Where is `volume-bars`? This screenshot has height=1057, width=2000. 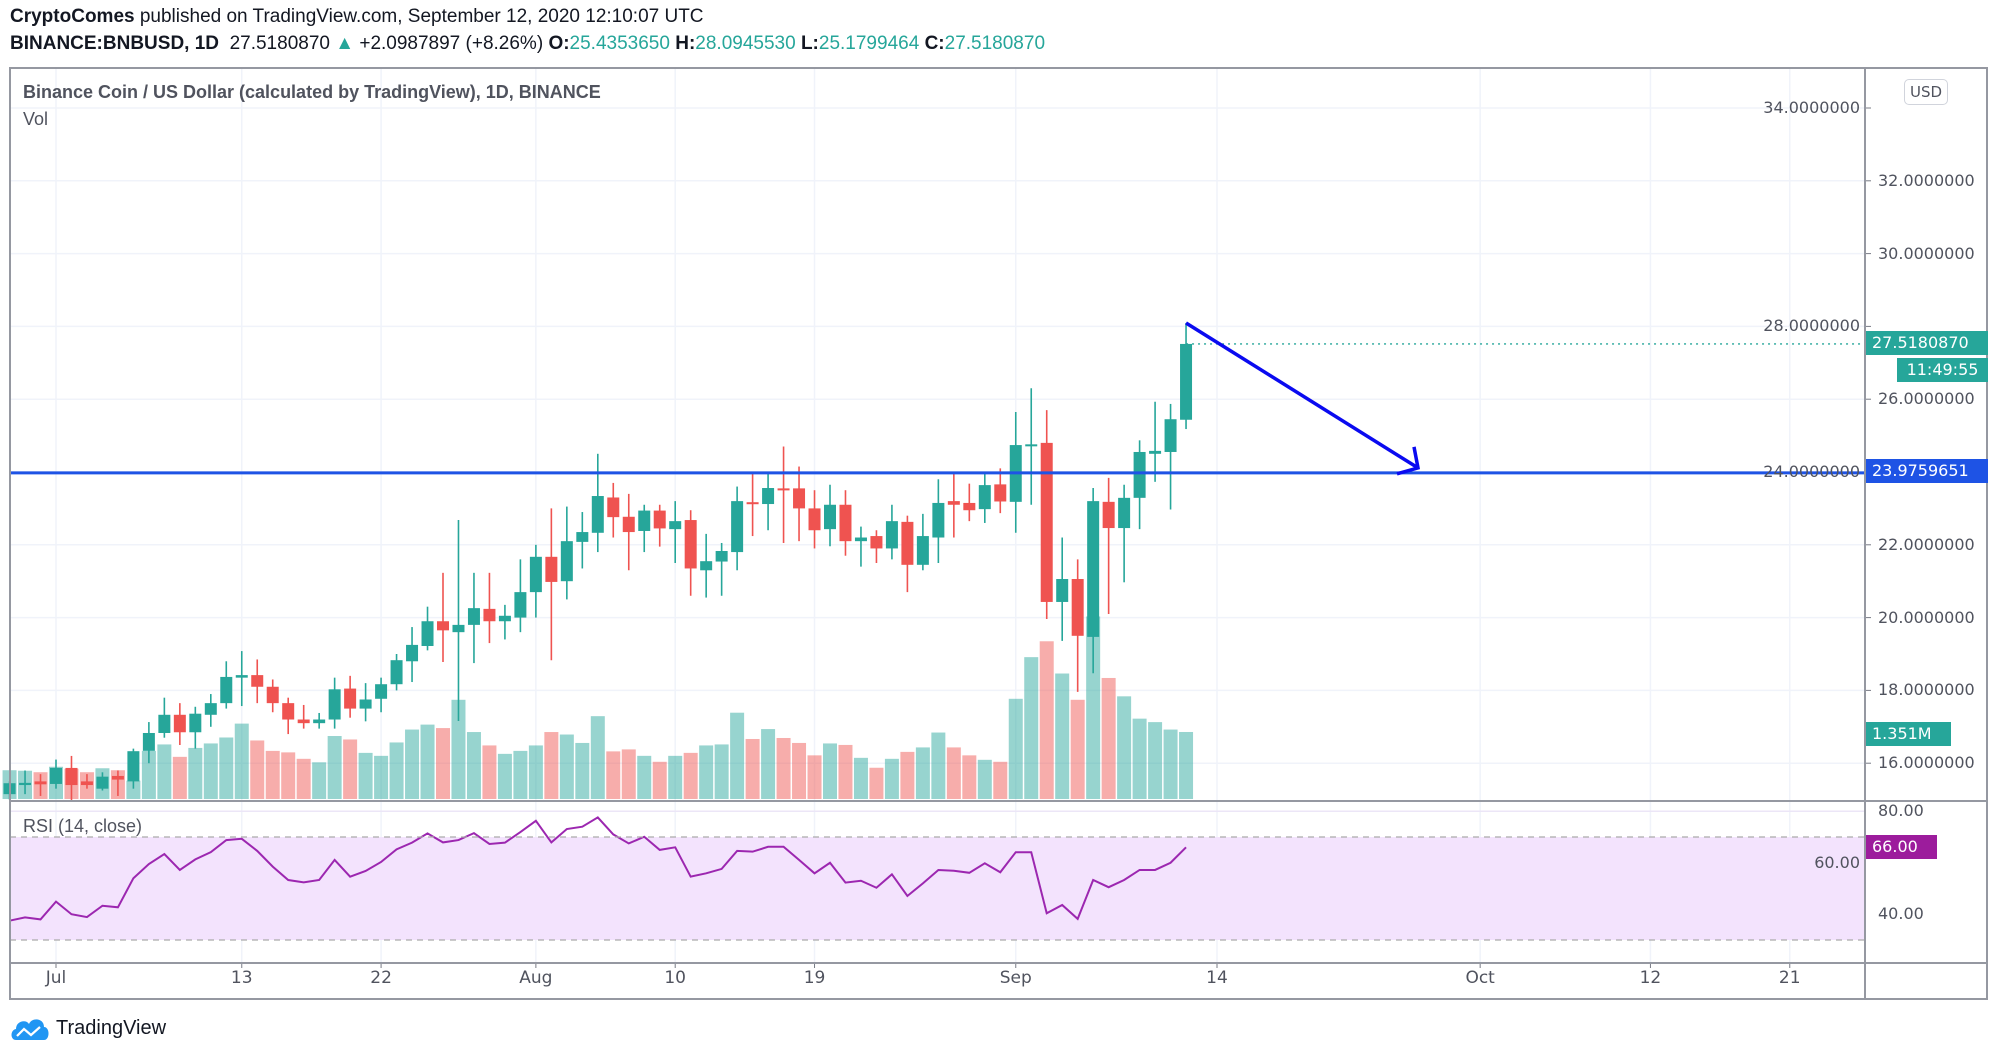 volume-bars is located at coordinates (598, 707).